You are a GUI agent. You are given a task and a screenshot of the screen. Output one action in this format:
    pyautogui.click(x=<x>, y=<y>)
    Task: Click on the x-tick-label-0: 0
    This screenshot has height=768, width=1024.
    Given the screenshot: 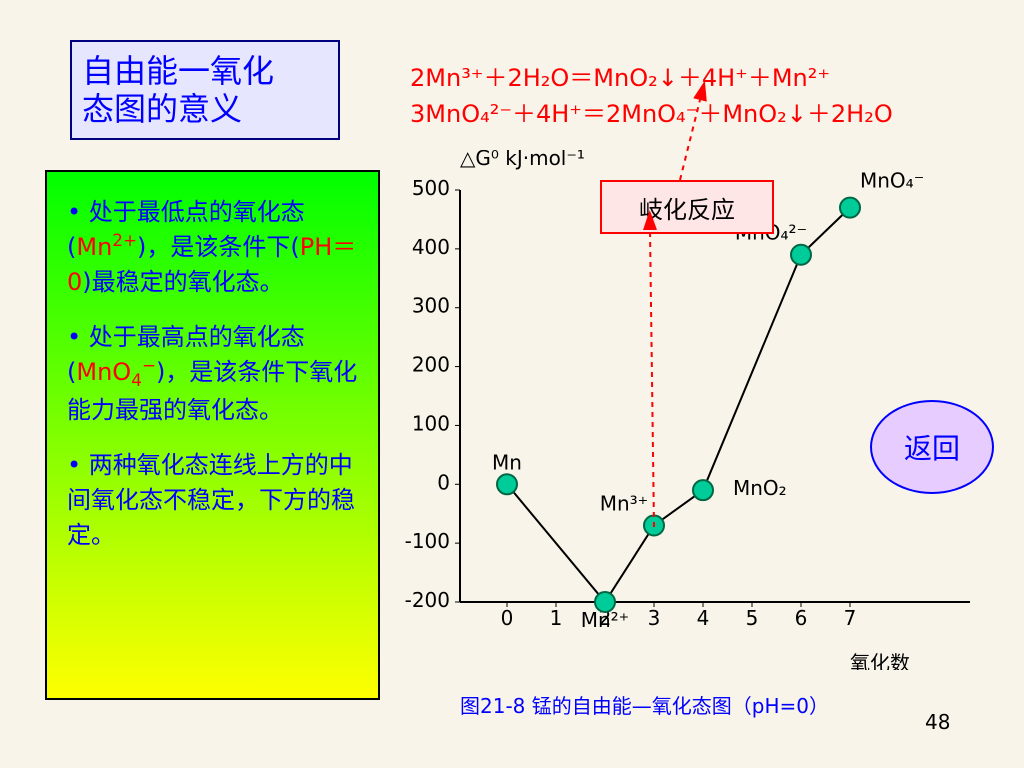 What is the action you would take?
    pyautogui.click(x=507, y=618)
    